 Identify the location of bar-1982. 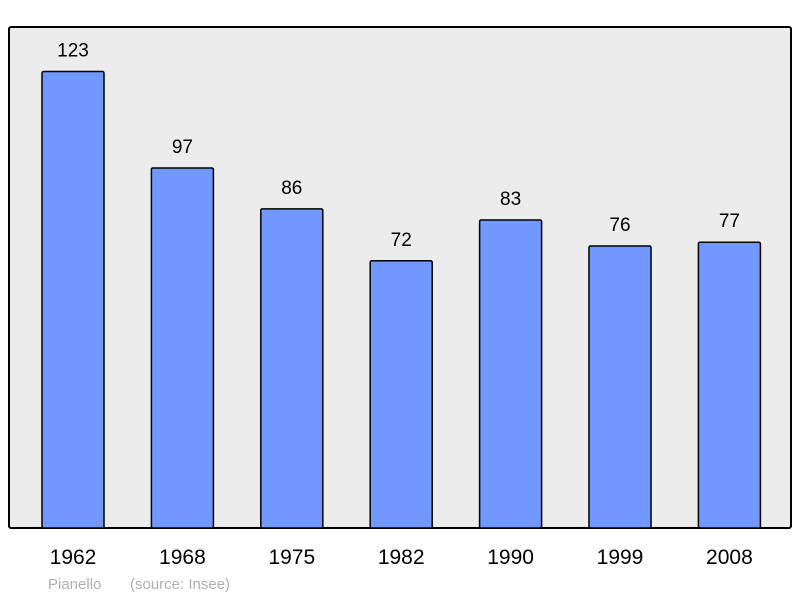
(401, 394).